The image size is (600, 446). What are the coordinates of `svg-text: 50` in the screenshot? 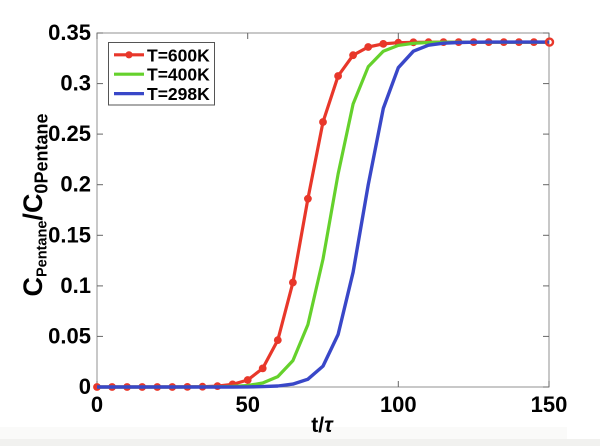 It's located at (247, 404).